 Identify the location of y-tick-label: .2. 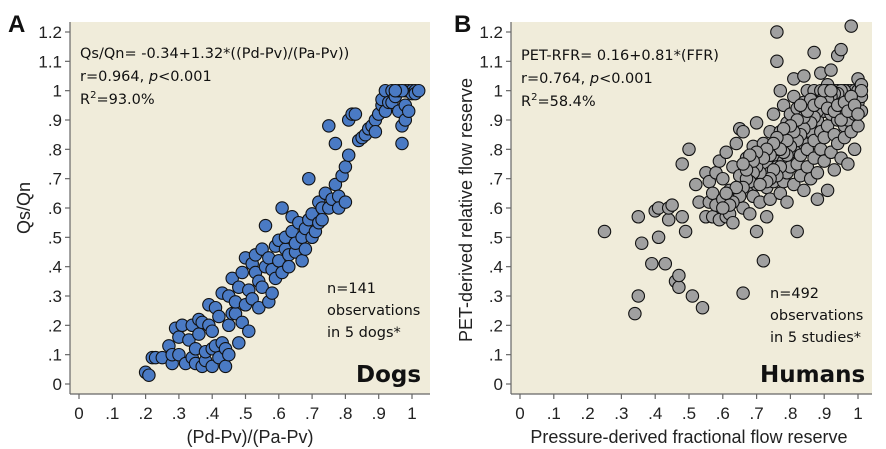
(55, 325).